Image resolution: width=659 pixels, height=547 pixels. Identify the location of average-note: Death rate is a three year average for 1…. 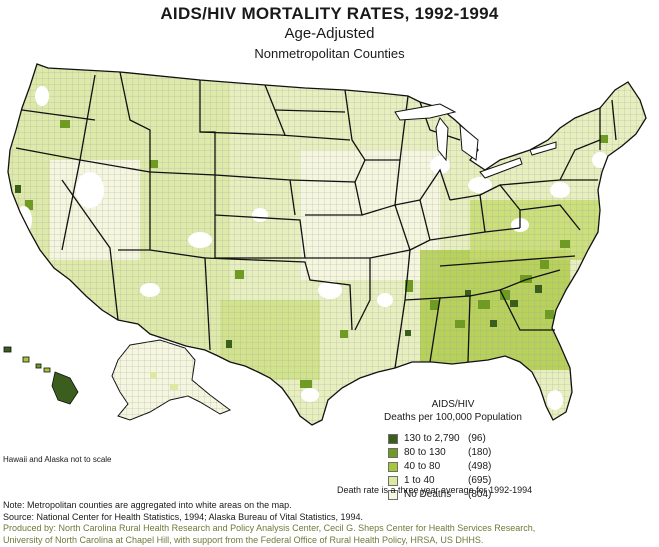
(435, 490).